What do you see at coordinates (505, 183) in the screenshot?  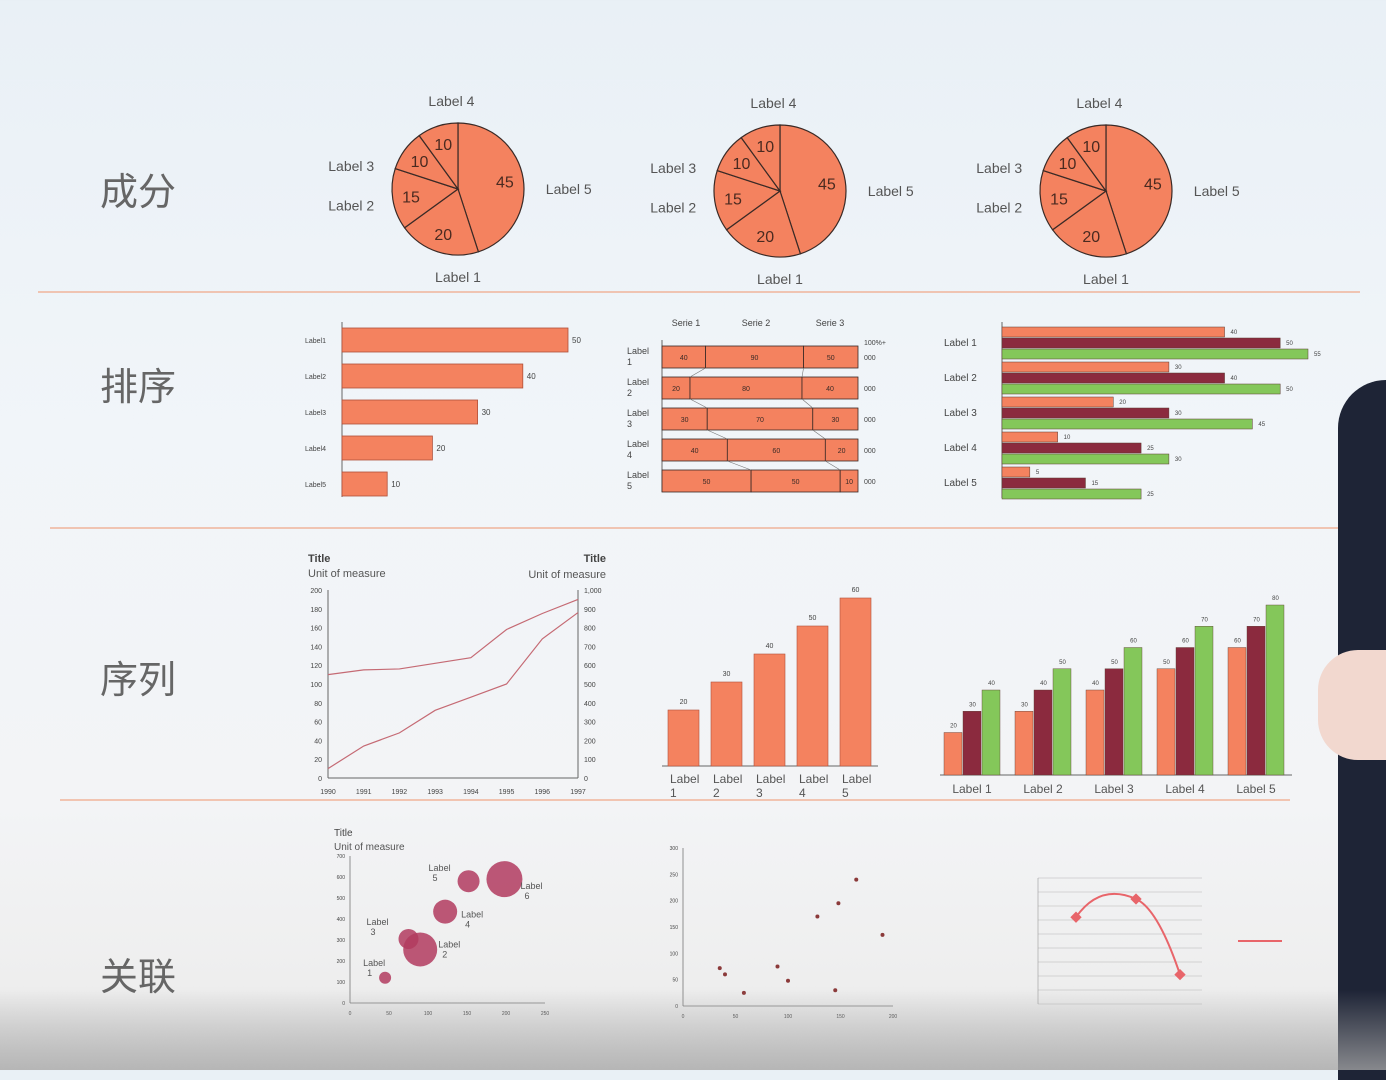 I see `pie-value-label: 45` at bounding box center [505, 183].